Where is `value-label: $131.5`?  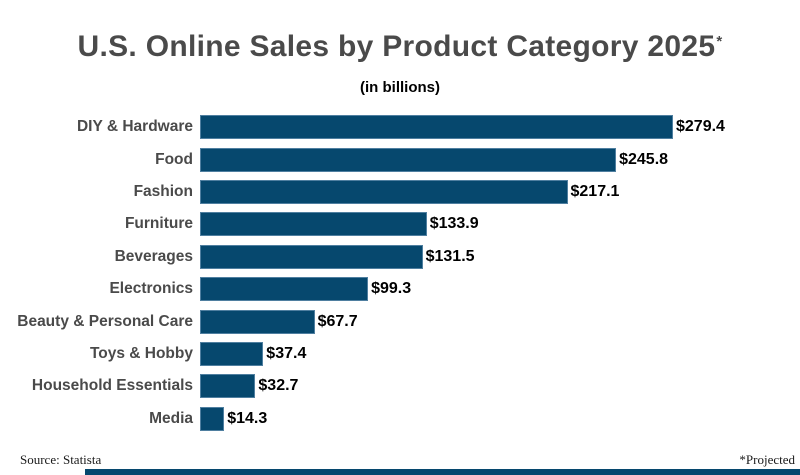
value-label: $131.5 is located at coordinates (450, 256).